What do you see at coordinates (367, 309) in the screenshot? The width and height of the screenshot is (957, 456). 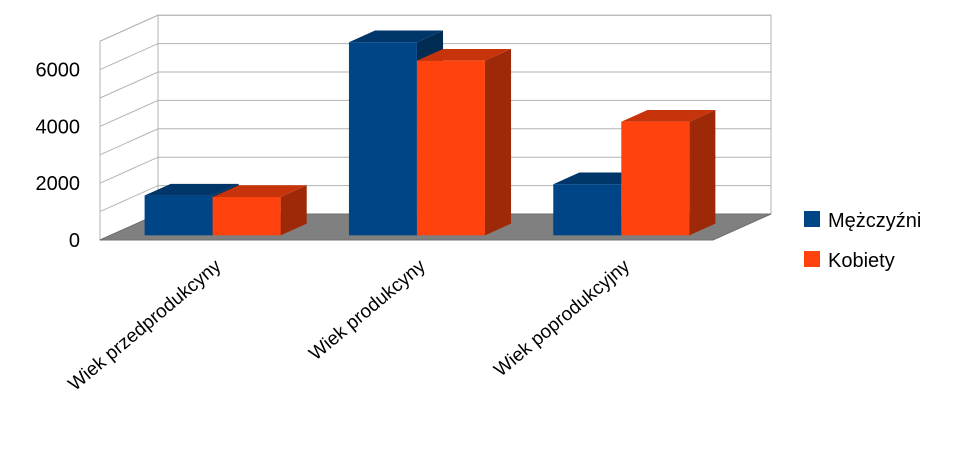 I see `x-tick-label: Wiek produkcyny` at bounding box center [367, 309].